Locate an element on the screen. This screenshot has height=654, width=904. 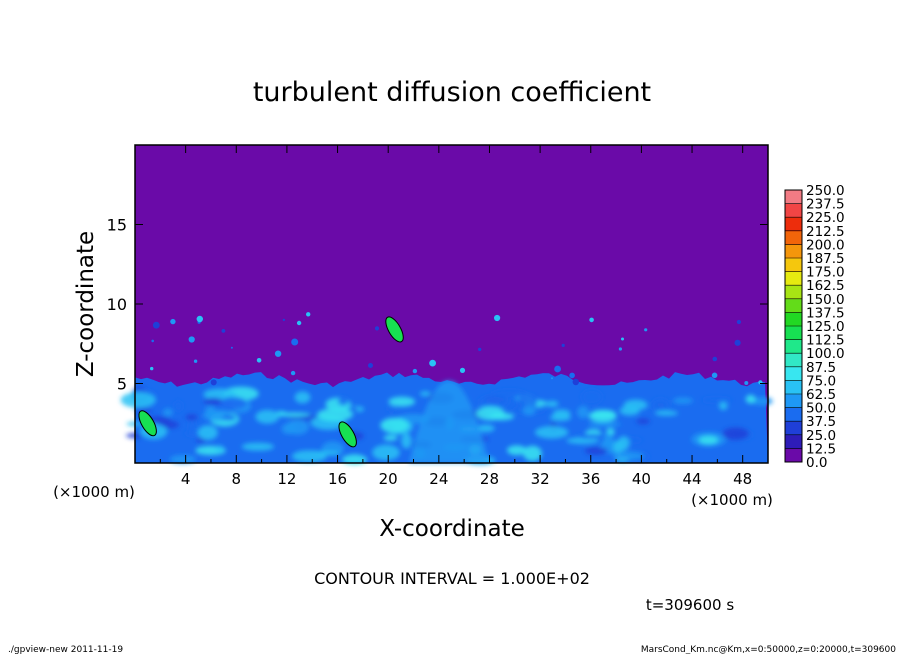
x-tick-label: 48 is located at coordinates (742, 479).